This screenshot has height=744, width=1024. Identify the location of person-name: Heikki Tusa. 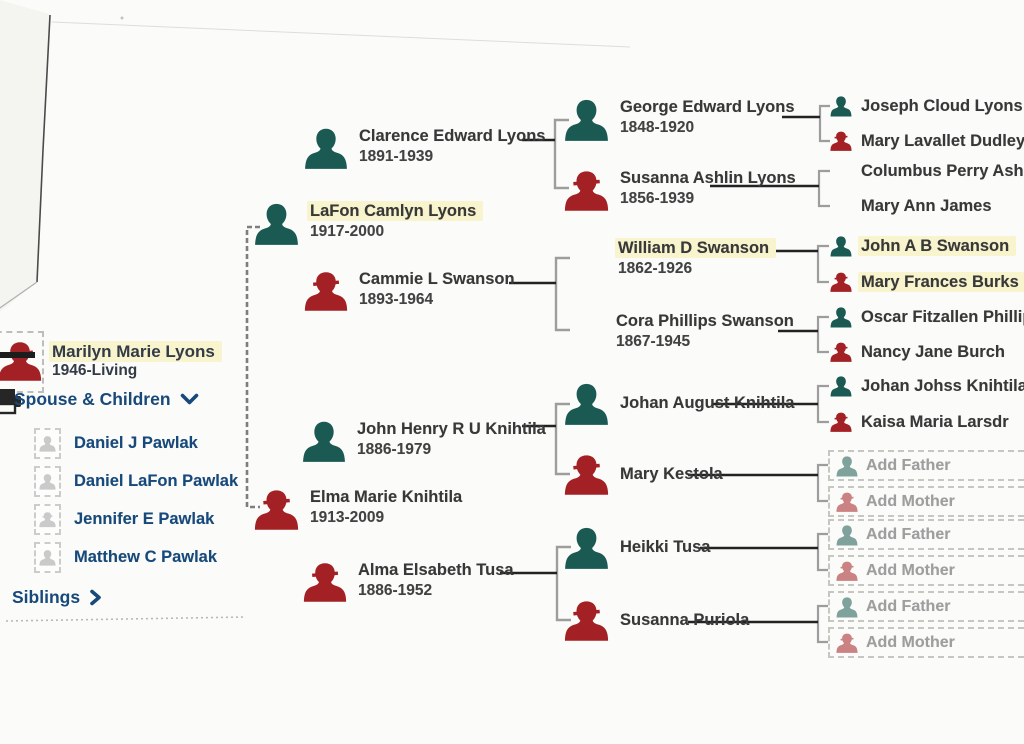
(665, 547).